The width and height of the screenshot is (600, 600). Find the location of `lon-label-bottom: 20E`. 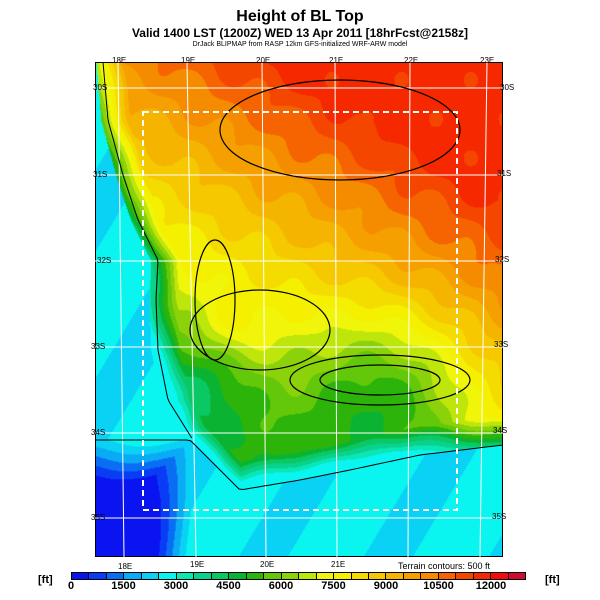

lon-label-bottom: 20E is located at coordinates (267, 564).